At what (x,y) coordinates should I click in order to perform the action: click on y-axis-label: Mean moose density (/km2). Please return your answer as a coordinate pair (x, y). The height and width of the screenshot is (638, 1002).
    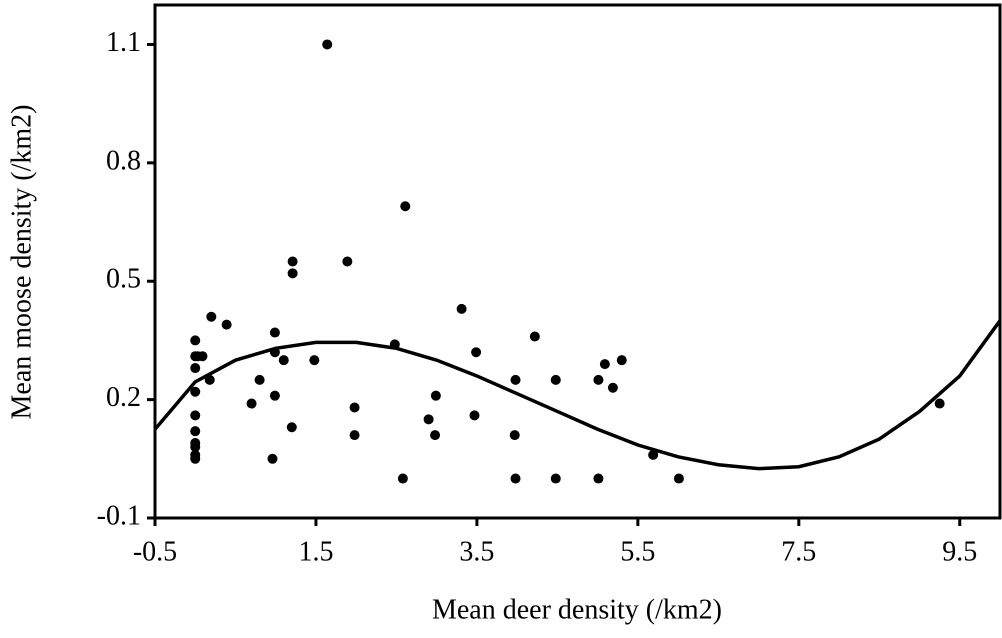
    Looking at the image, I should click on (21, 262).